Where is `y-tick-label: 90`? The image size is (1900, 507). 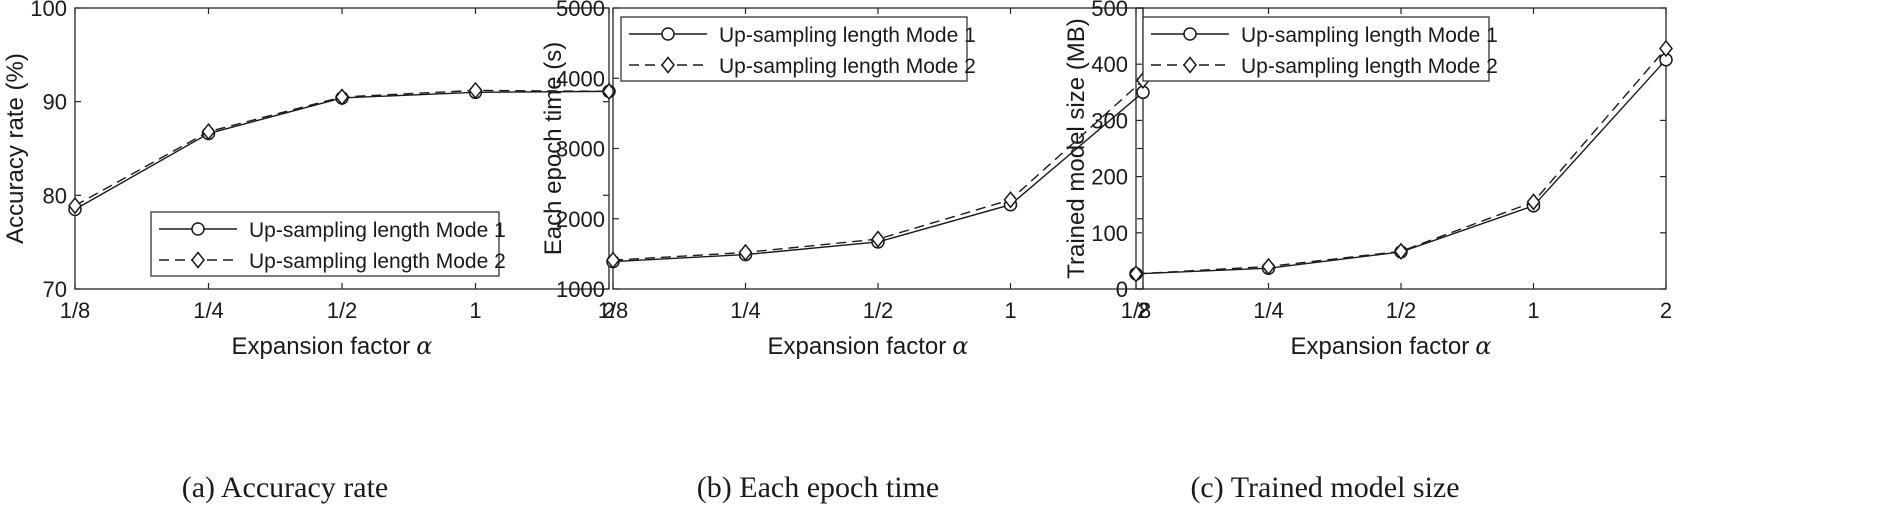 y-tick-label: 90 is located at coordinates (55, 102).